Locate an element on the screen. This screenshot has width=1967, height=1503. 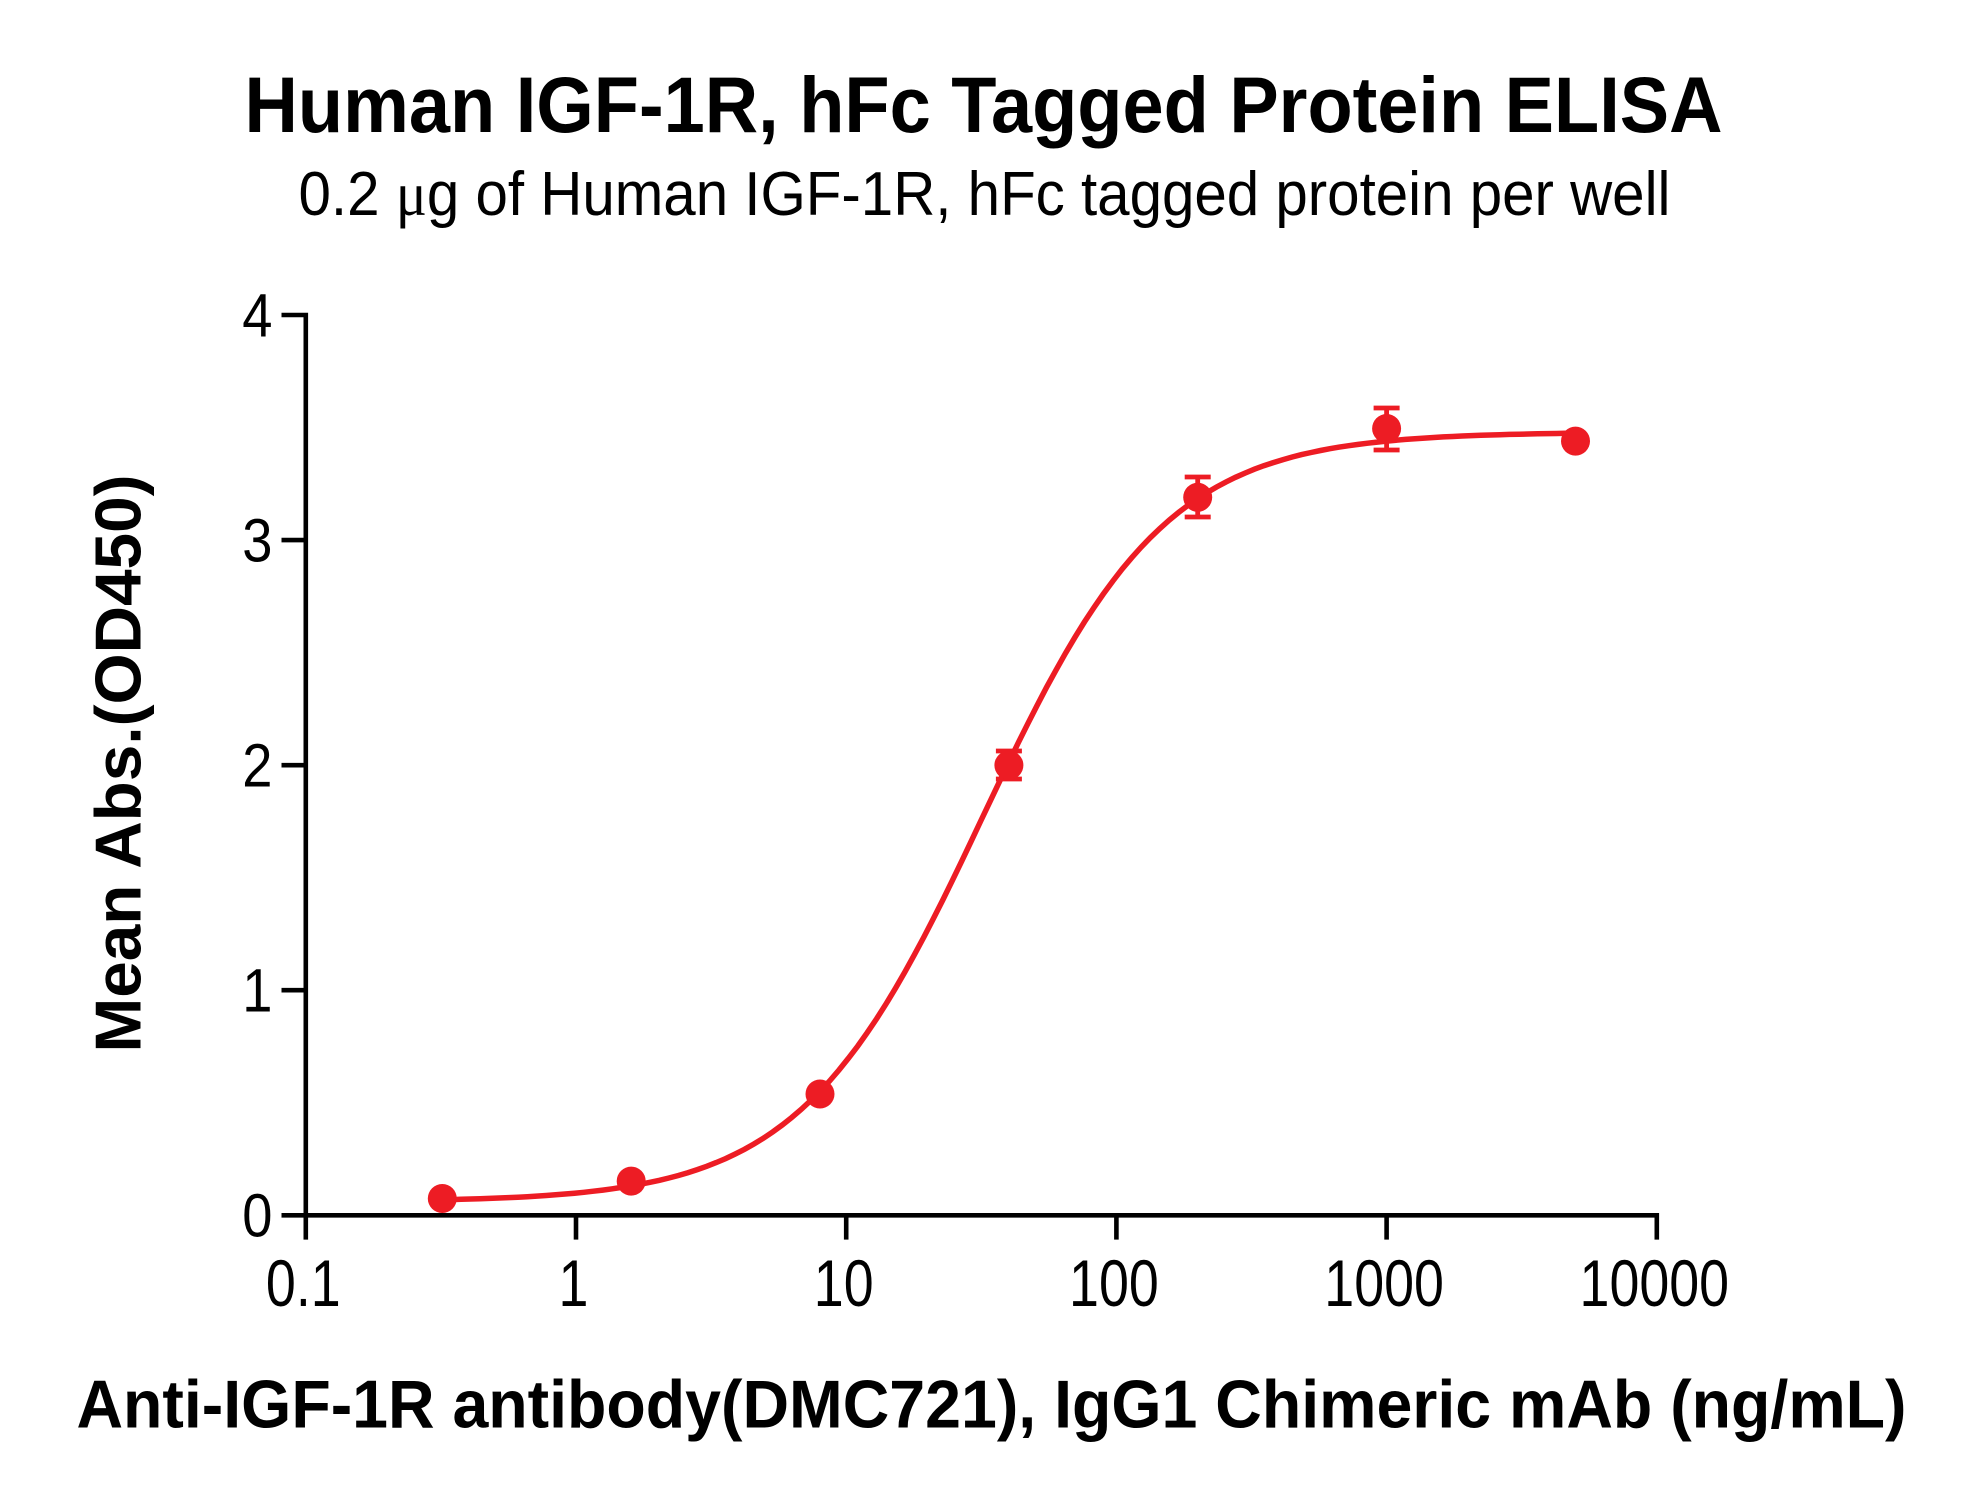
svg-text: Mean Abs.(OD450) is located at coordinates (118, 764).